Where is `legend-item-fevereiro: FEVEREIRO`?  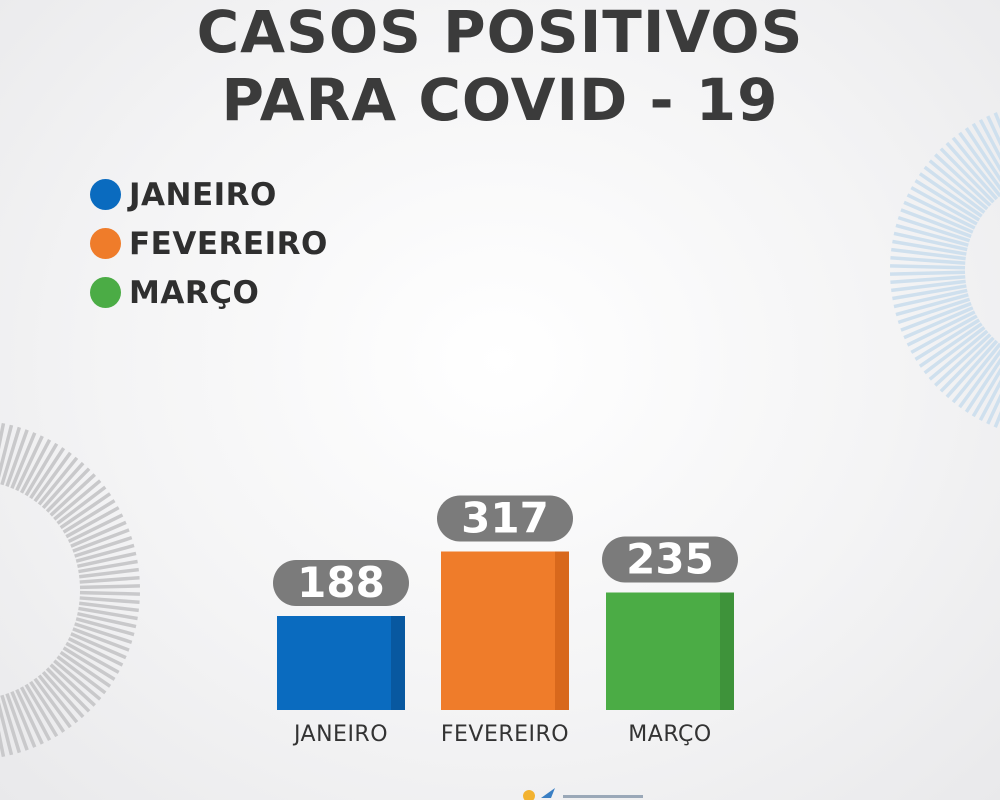 legend-item-fevereiro: FEVEREIRO is located at coordinates (209, 243).